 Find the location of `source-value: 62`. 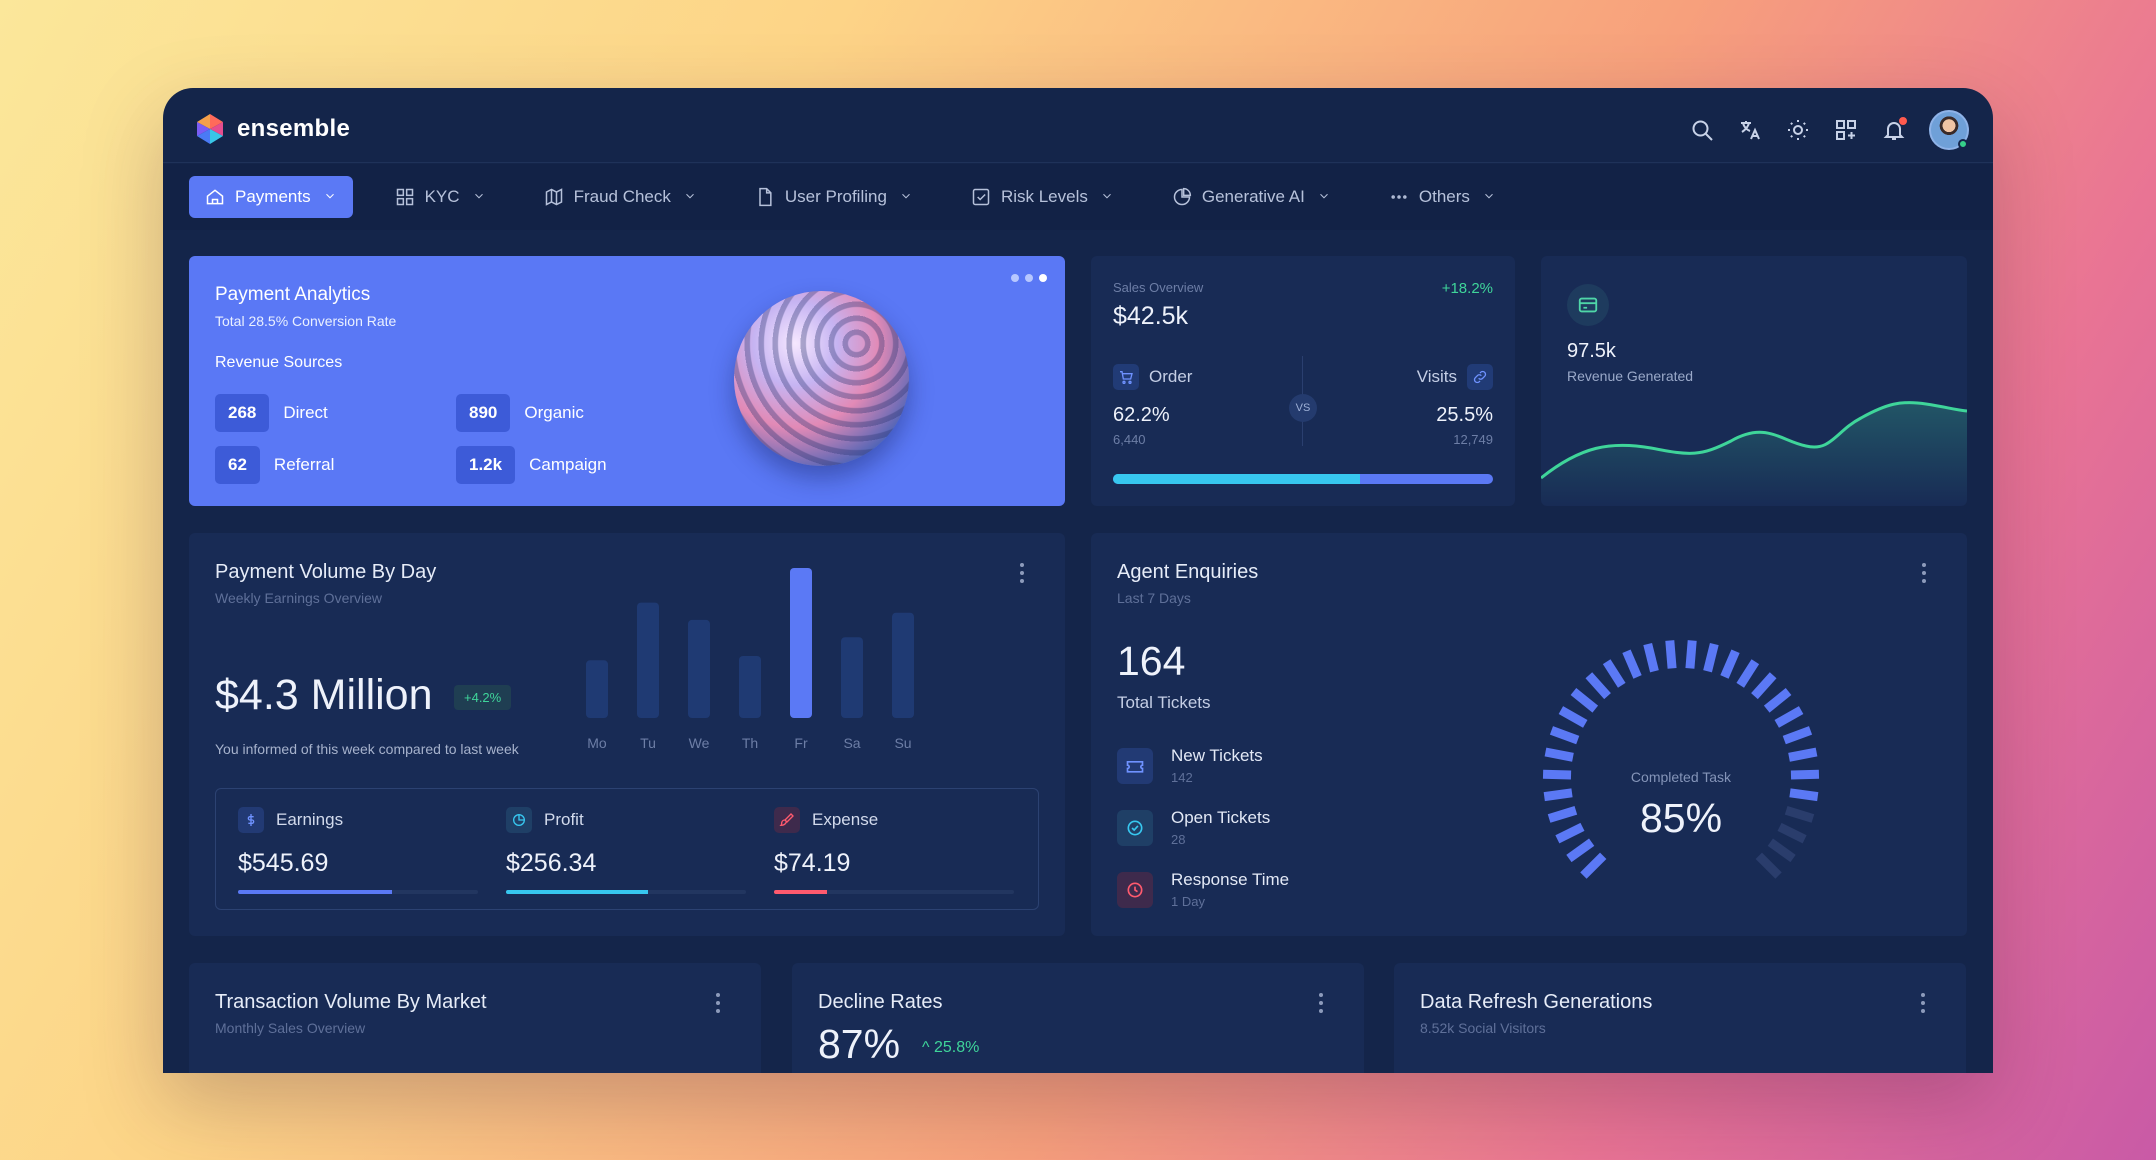

source-value: 62 is located at coordinates (237, 465).